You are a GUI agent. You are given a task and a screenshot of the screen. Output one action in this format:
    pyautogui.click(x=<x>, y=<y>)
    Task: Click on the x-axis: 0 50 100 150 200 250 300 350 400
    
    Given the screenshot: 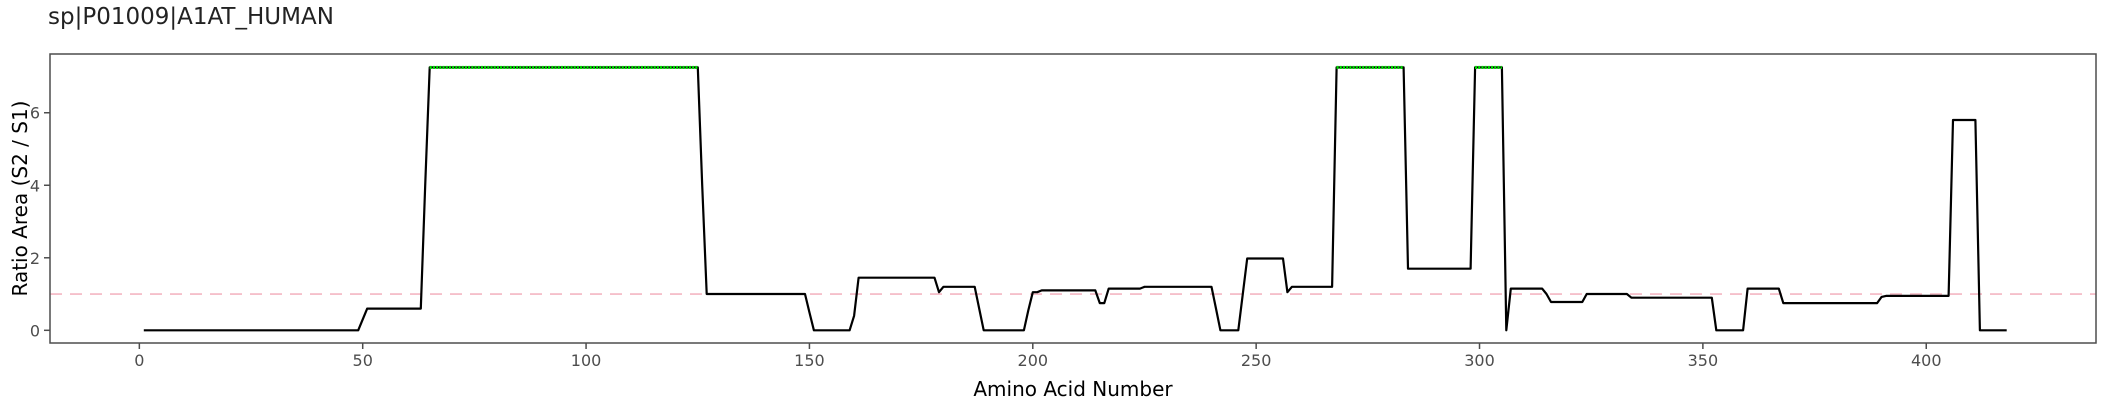 What is the action you would take?
    pyautogui.click(x=1038, y=356)
    